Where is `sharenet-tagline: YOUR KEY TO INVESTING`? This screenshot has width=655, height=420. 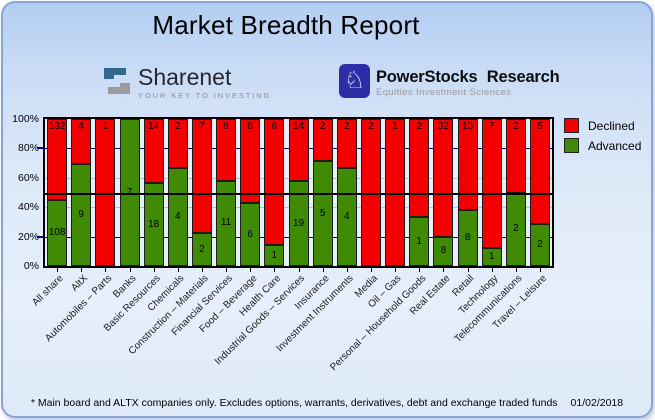
sharenet-tagline: YOUR KEY TO INVESTING is located at coordinates (205, 95).